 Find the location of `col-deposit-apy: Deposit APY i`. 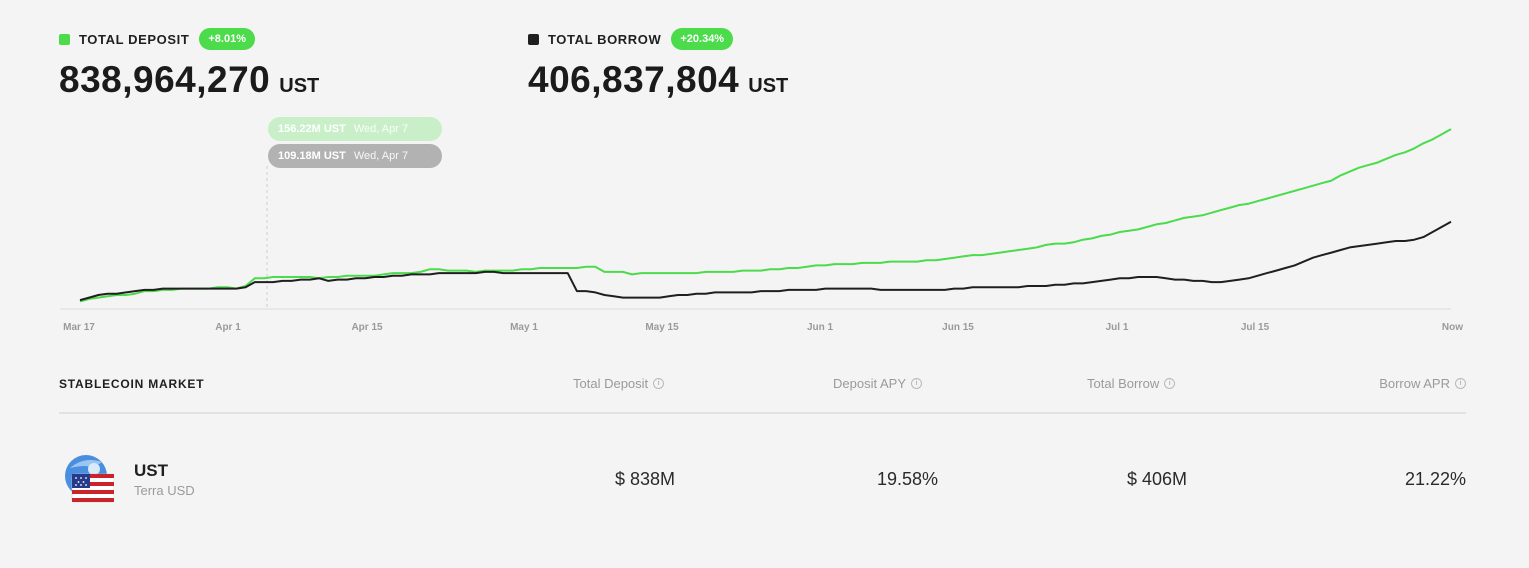

col-deposit-apy: Deposit APY i is located at coordinates (877, 383).